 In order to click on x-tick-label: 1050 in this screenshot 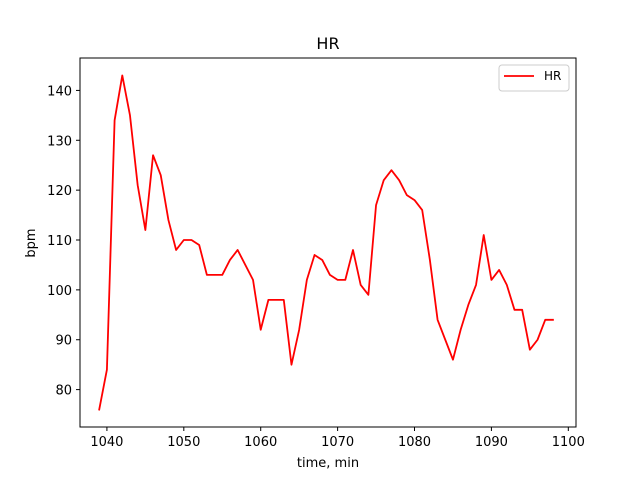, I will do `click(183, 442)`.